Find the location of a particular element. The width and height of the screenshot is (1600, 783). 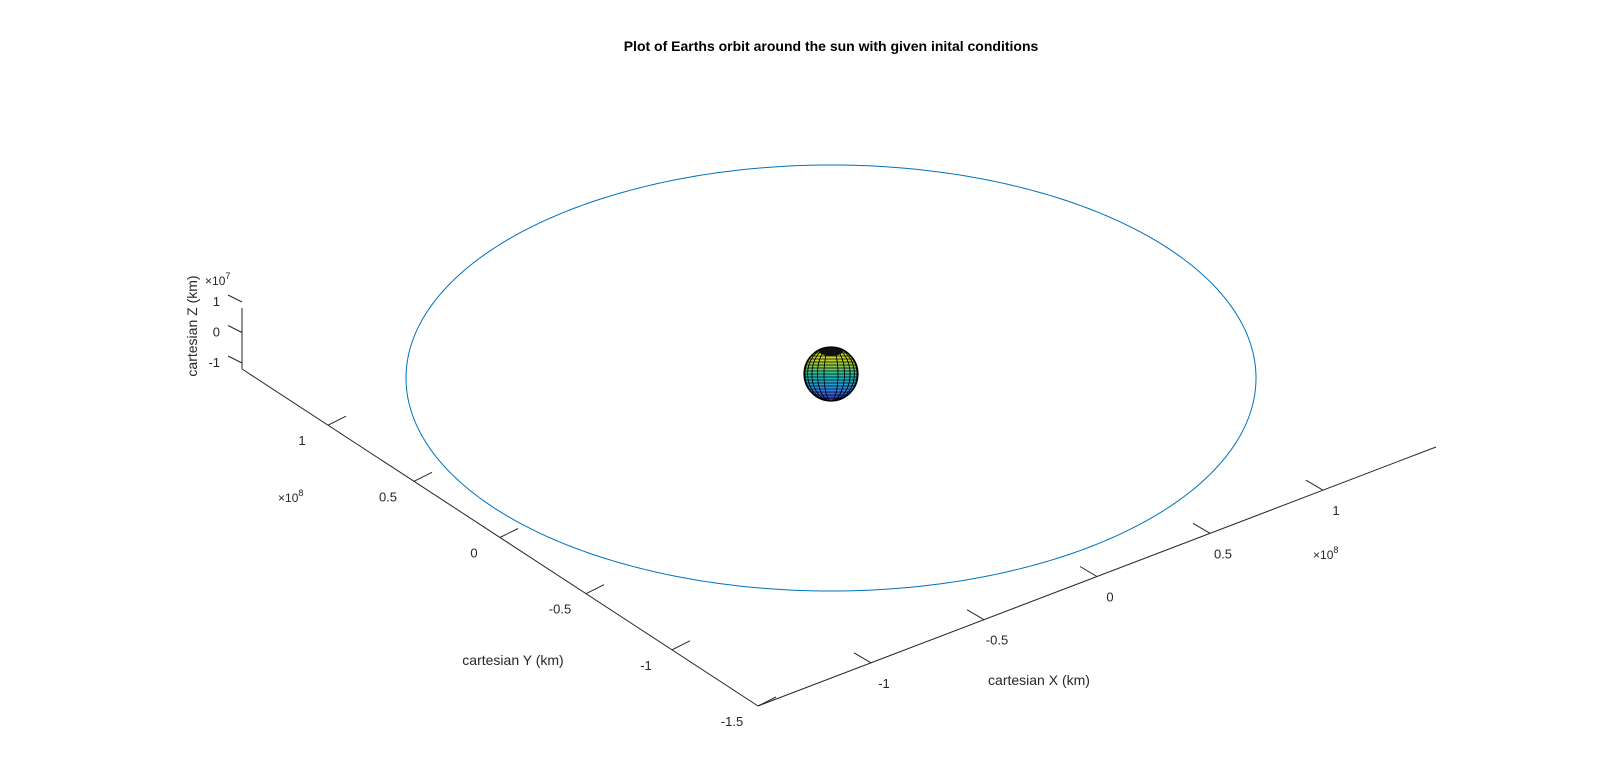

x-exponent-label: ×10⁸ is located at coordinates (1325, 553).